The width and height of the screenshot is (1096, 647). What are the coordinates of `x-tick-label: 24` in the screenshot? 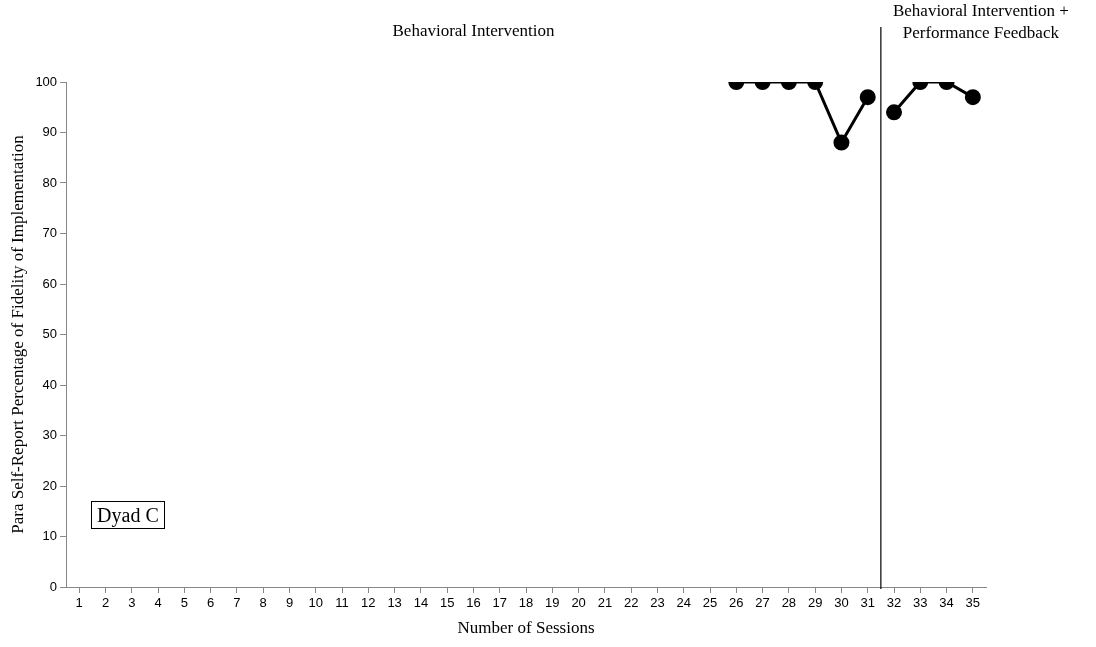 It's located at (683, 603).